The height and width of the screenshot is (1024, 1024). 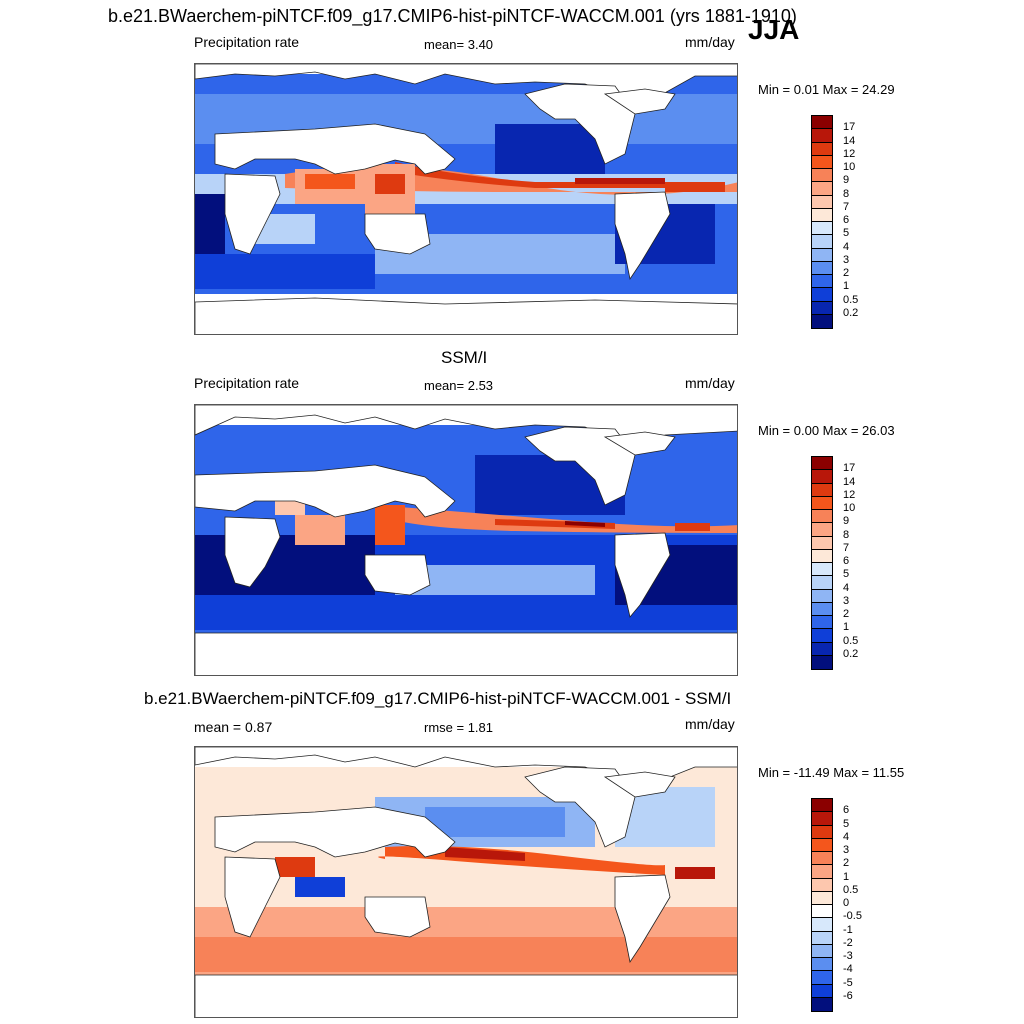 What do you see at coordinates (848, 995) in the screenshot?
I see `colorbar-tick-label: -6` at bounding box center [848, 995].